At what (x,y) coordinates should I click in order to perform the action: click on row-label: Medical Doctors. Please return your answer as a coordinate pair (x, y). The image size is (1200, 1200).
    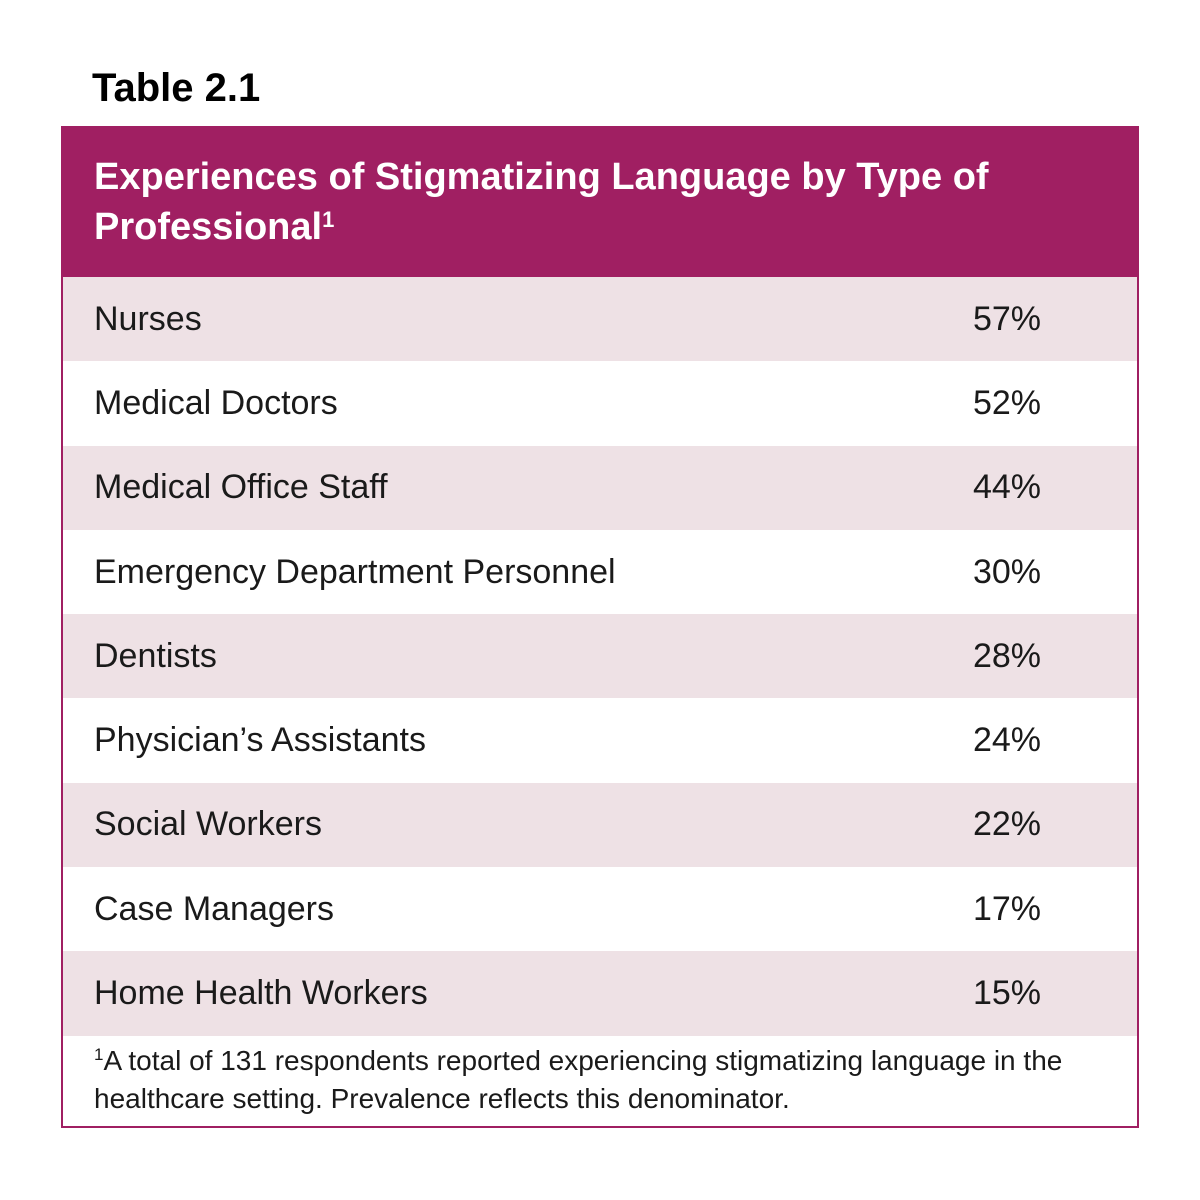
    Looking at the image, I should click on (216, 402).